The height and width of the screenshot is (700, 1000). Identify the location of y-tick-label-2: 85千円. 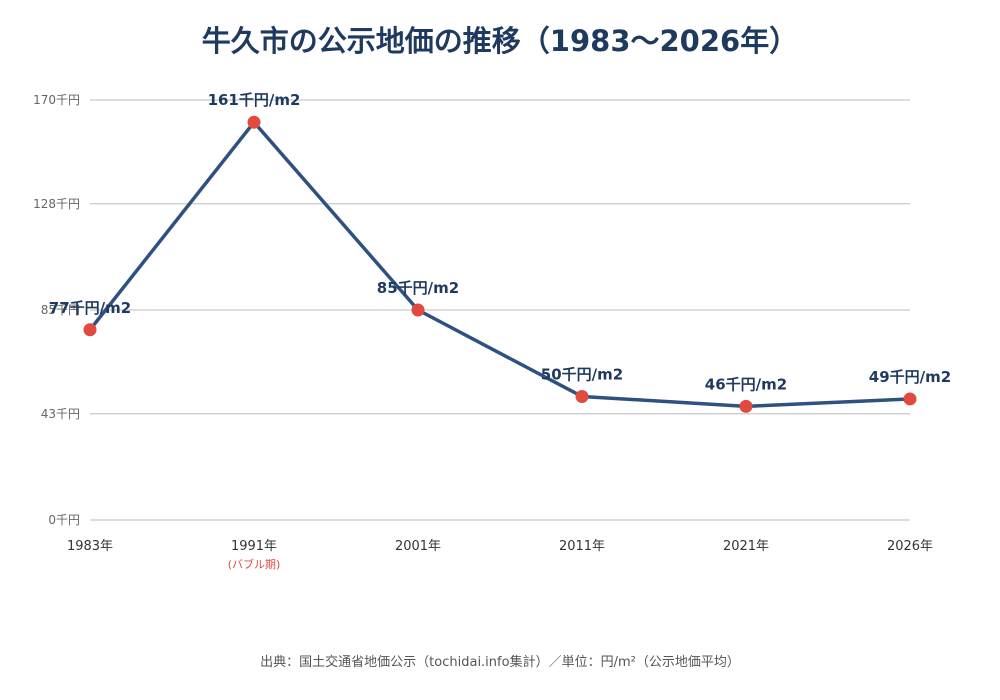
(60, 310).